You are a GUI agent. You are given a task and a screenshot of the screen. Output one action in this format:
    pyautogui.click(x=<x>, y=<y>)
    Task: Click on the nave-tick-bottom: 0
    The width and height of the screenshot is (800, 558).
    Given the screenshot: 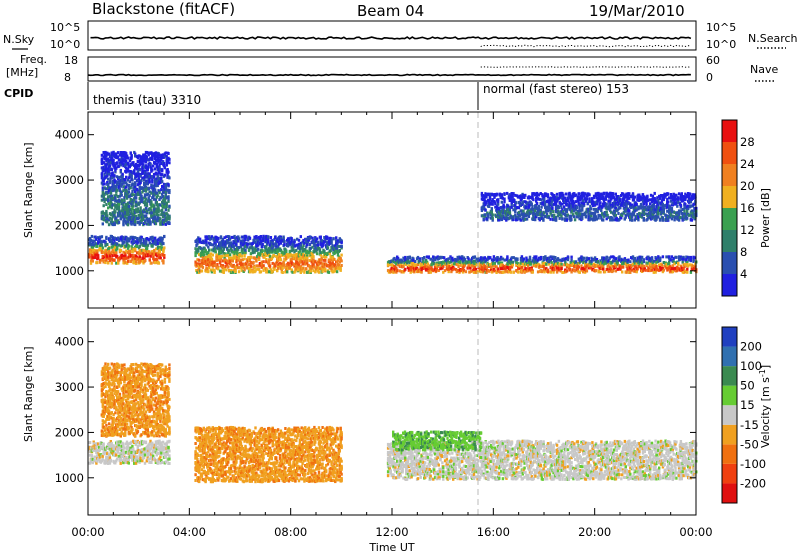 What is the action you would take?
    pyautogui.click(x=709, y=77)
    